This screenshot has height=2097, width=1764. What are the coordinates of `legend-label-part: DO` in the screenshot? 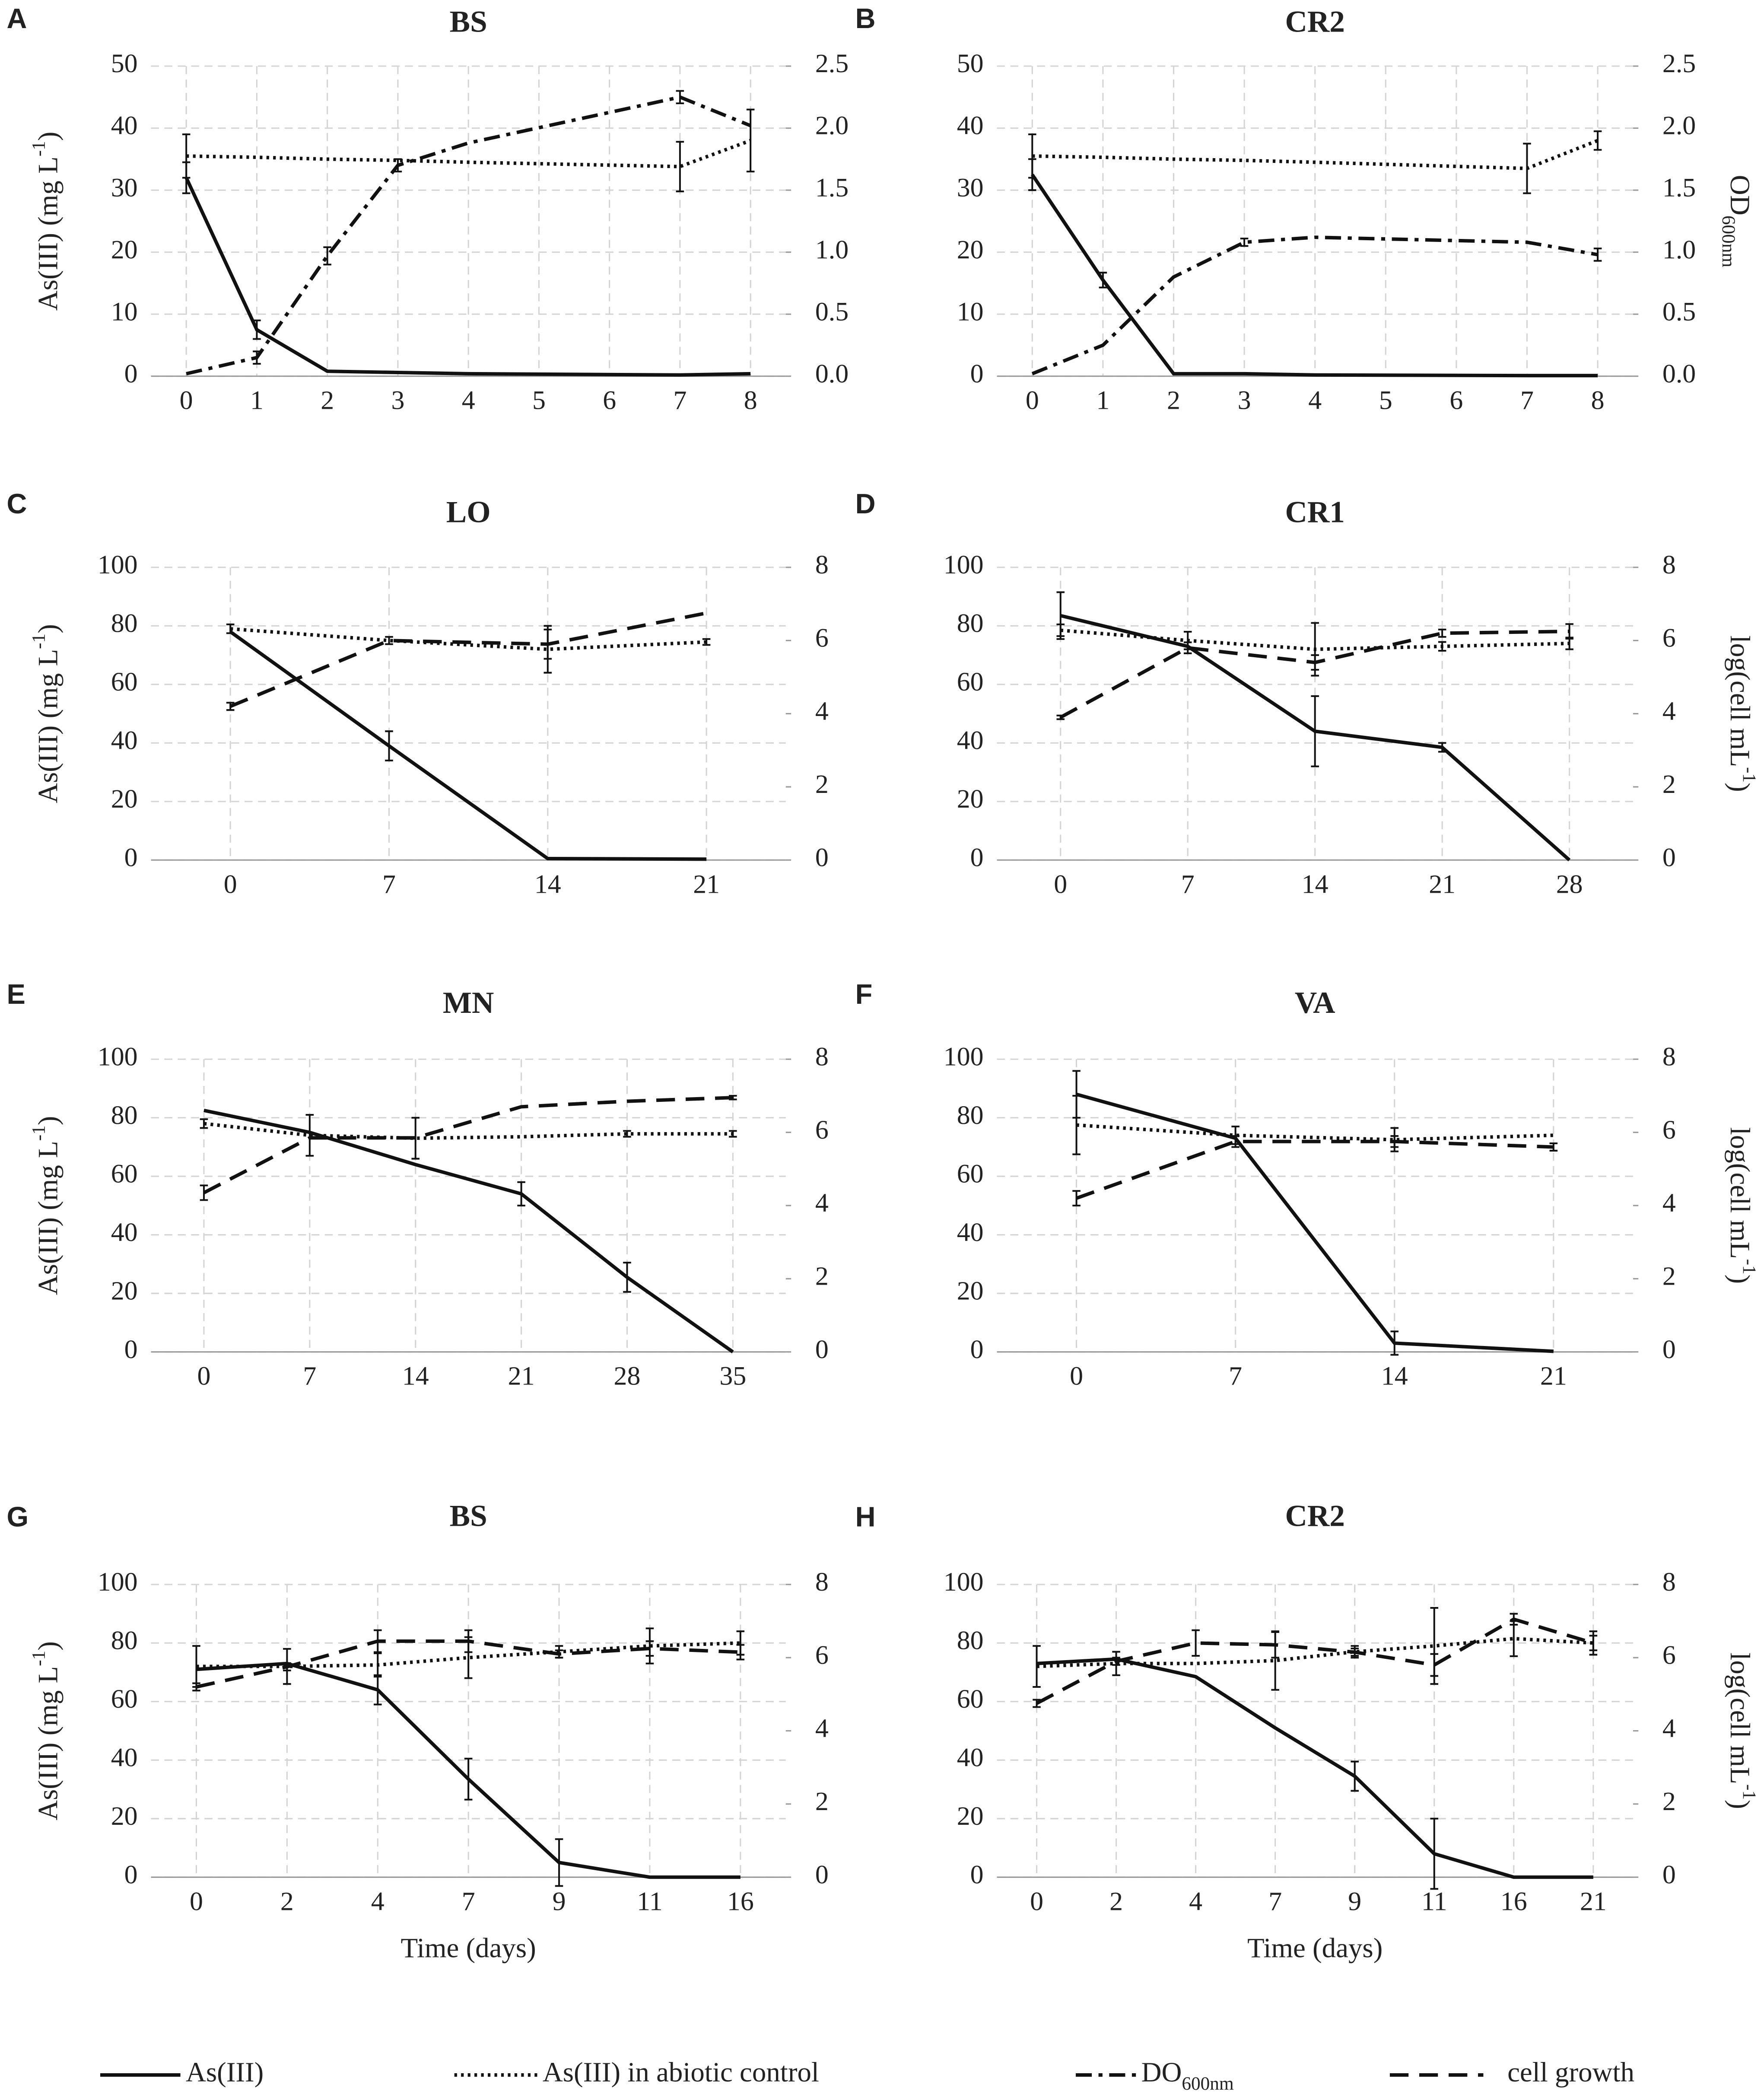 It's located at (1161, 2072).